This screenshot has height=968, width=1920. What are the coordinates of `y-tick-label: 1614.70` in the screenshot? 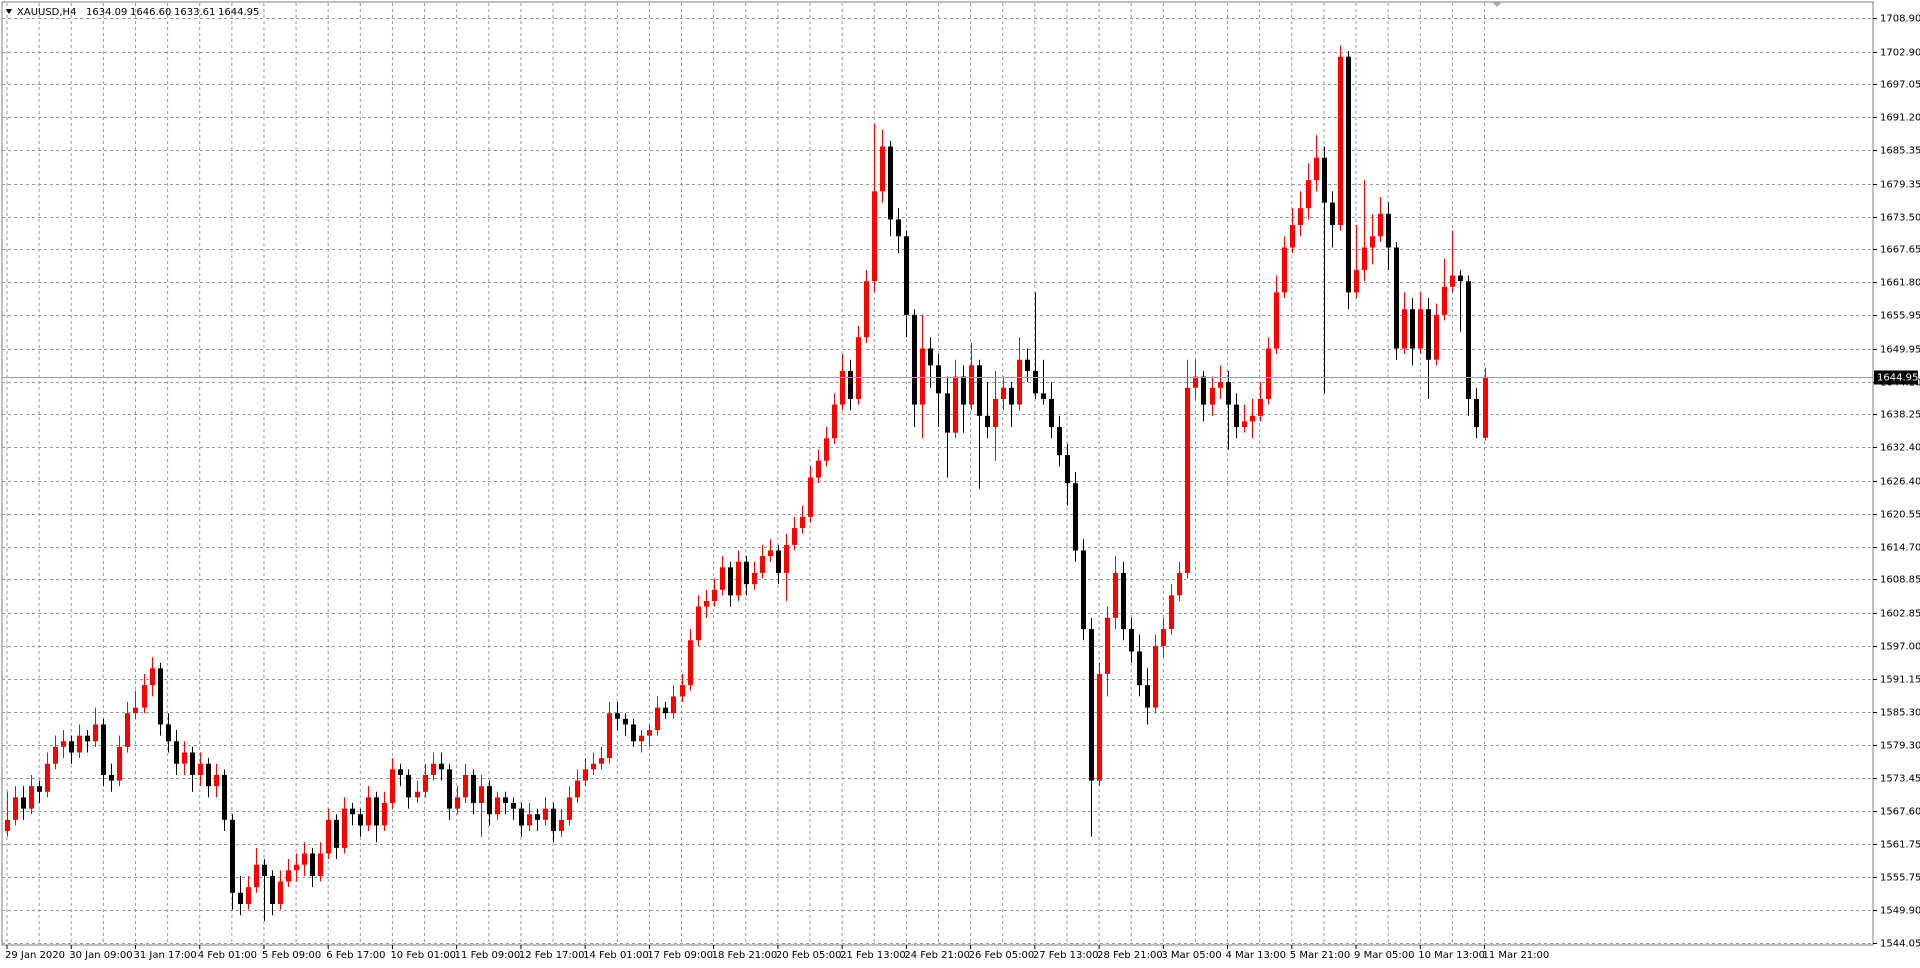 It's located at (1900, 548).